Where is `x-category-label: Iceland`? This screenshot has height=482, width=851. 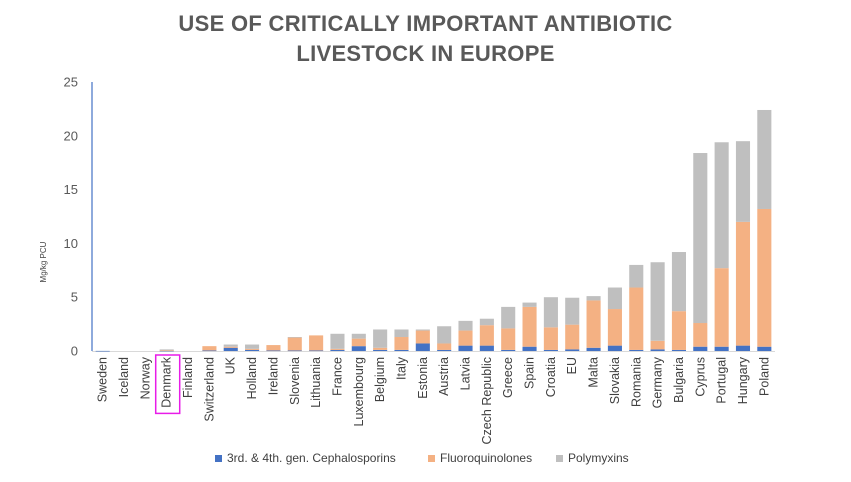
x-category-label: Iceland is located at coordinates (124, 377).